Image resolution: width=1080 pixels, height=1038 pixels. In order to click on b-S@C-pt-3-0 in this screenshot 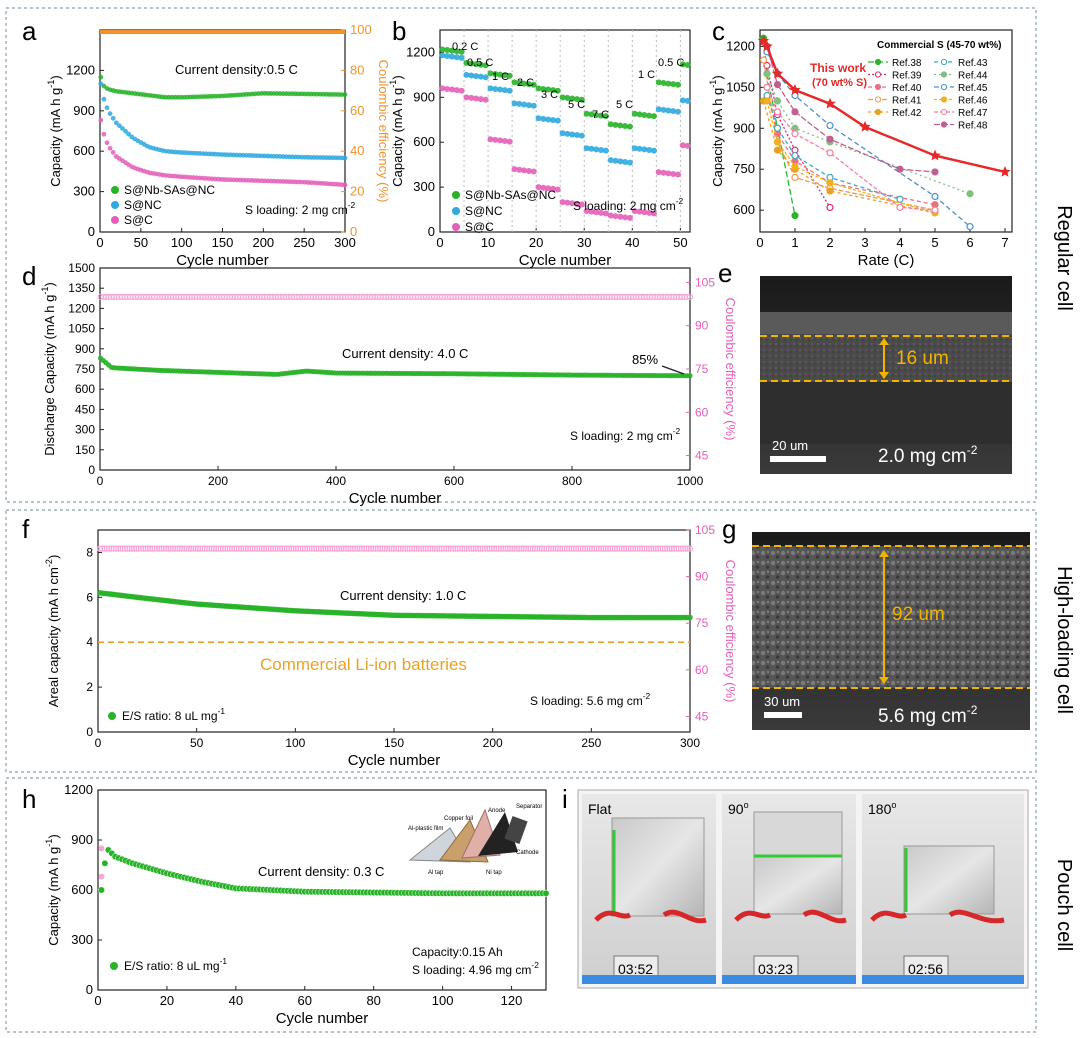, I will do `click(514, 169)`.